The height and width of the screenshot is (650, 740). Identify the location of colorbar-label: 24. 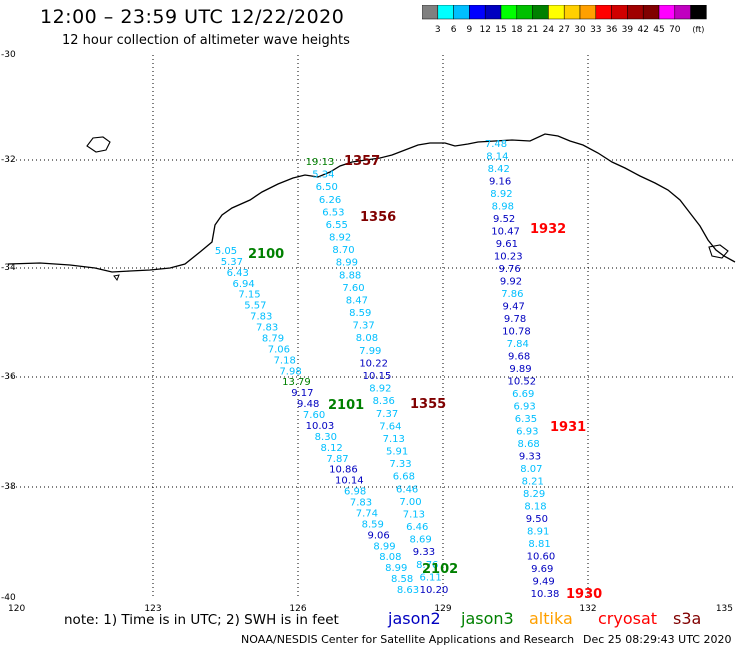
(549, 30).